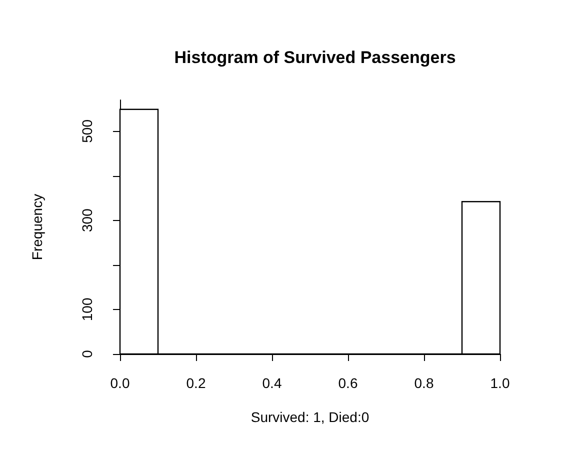  Describe the element at coordinates (348, 383) in the screenshot. I see `x-tick-label: 0.6` at that location.